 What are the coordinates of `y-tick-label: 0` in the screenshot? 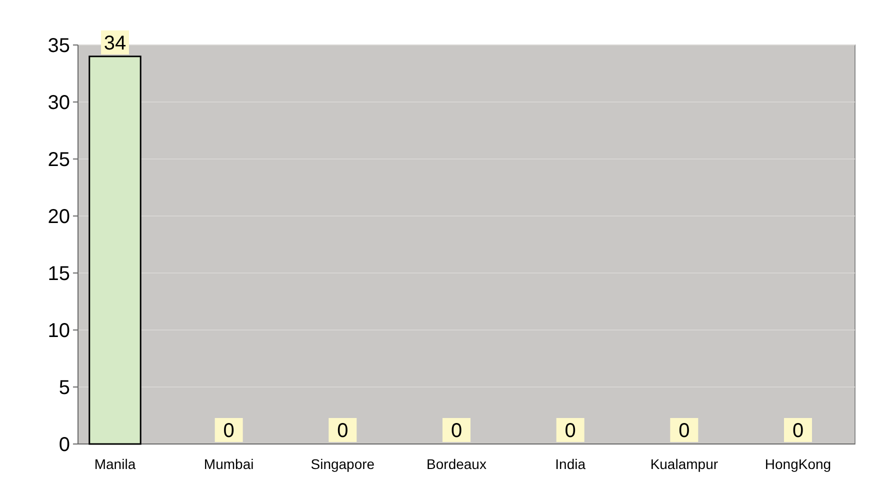 It's located at (64, 445).